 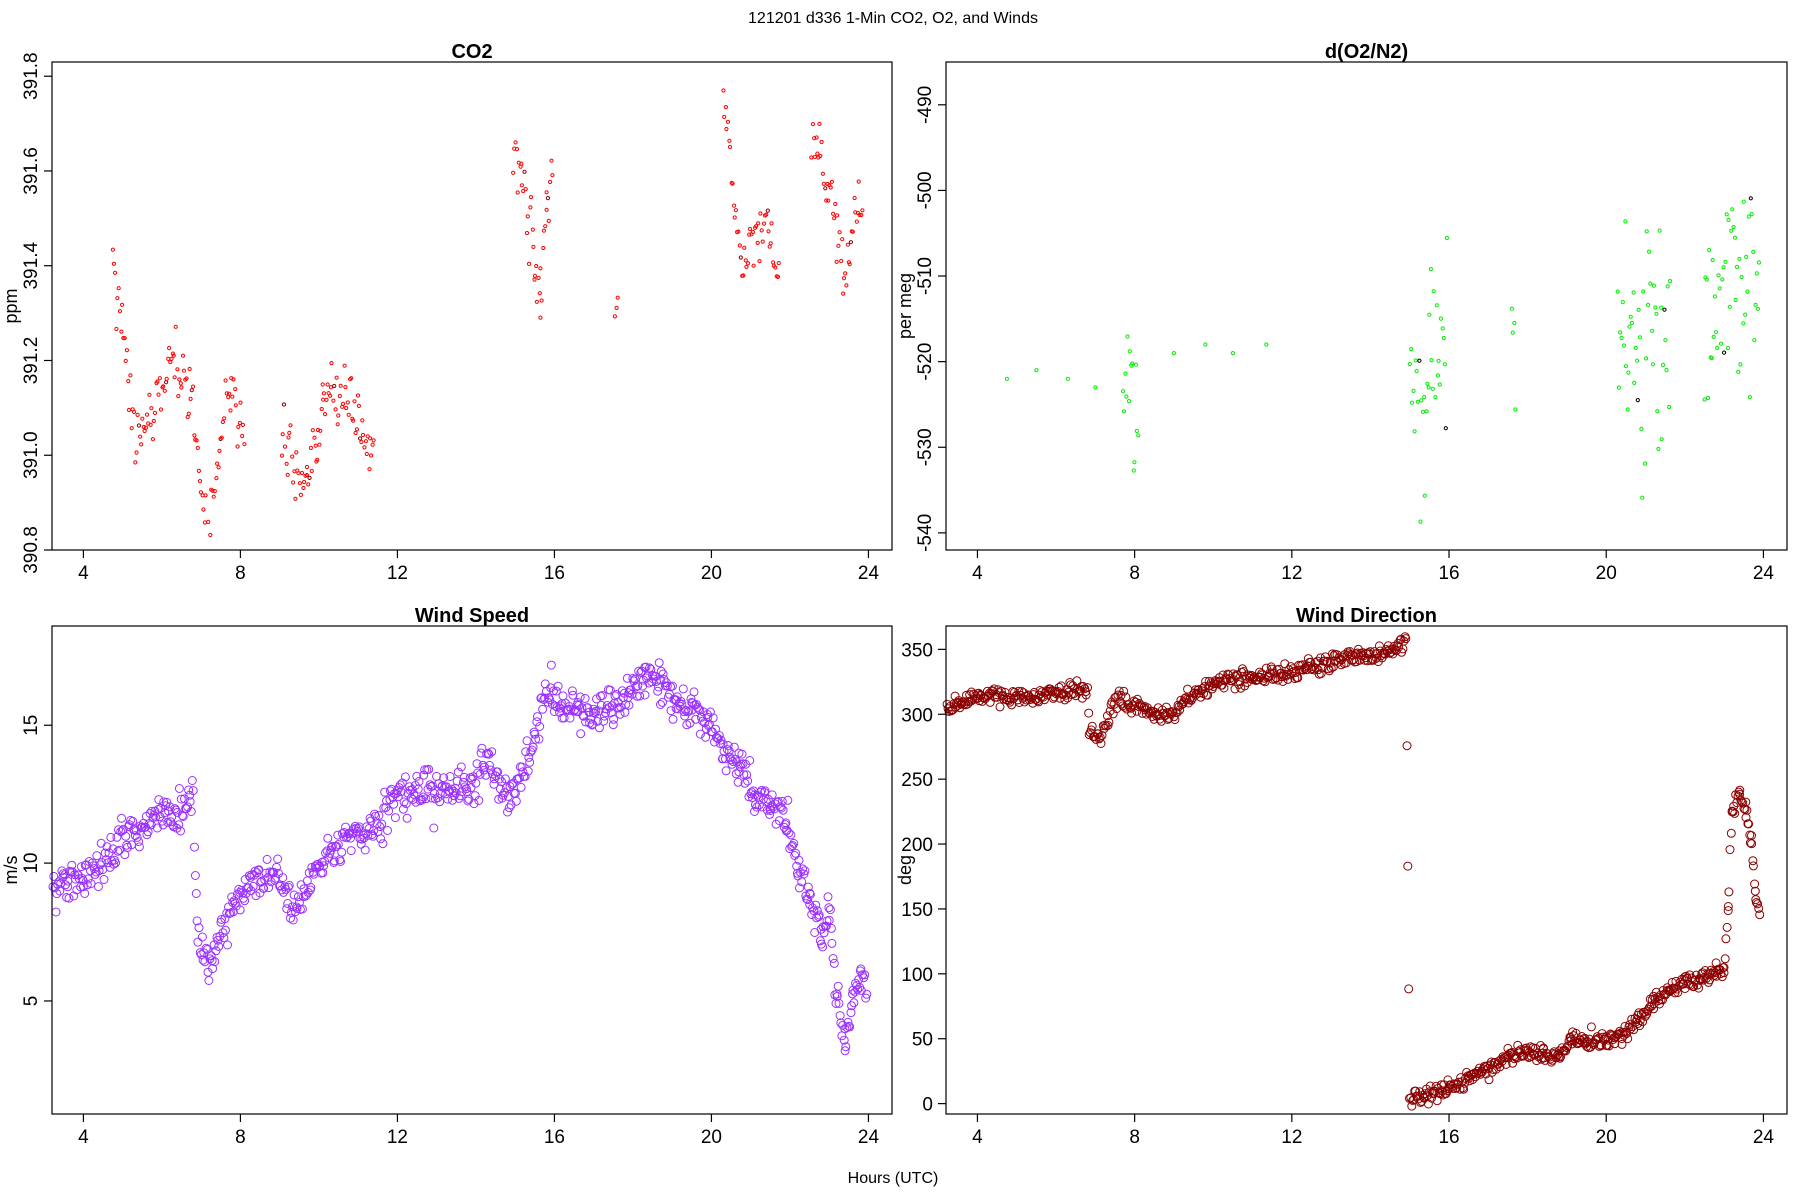 I want to click on wind-direction-x-axis: 4 8 12 16 20 24, so click(x=1373, y=1131).